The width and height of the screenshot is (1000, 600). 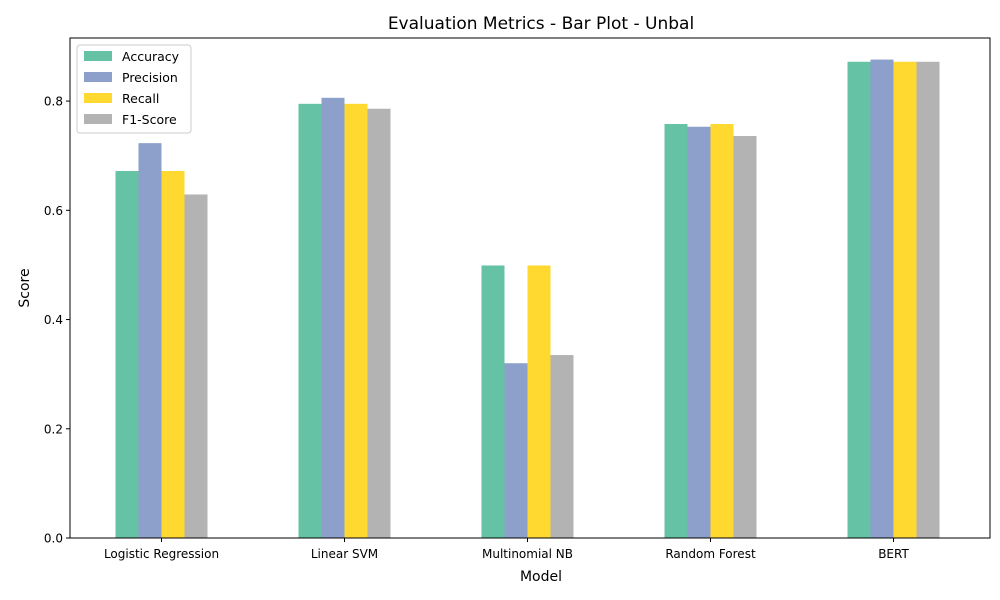 I want to click on legend: Accuracy Precision Recall F1-Score, so click(x=134, y=89).